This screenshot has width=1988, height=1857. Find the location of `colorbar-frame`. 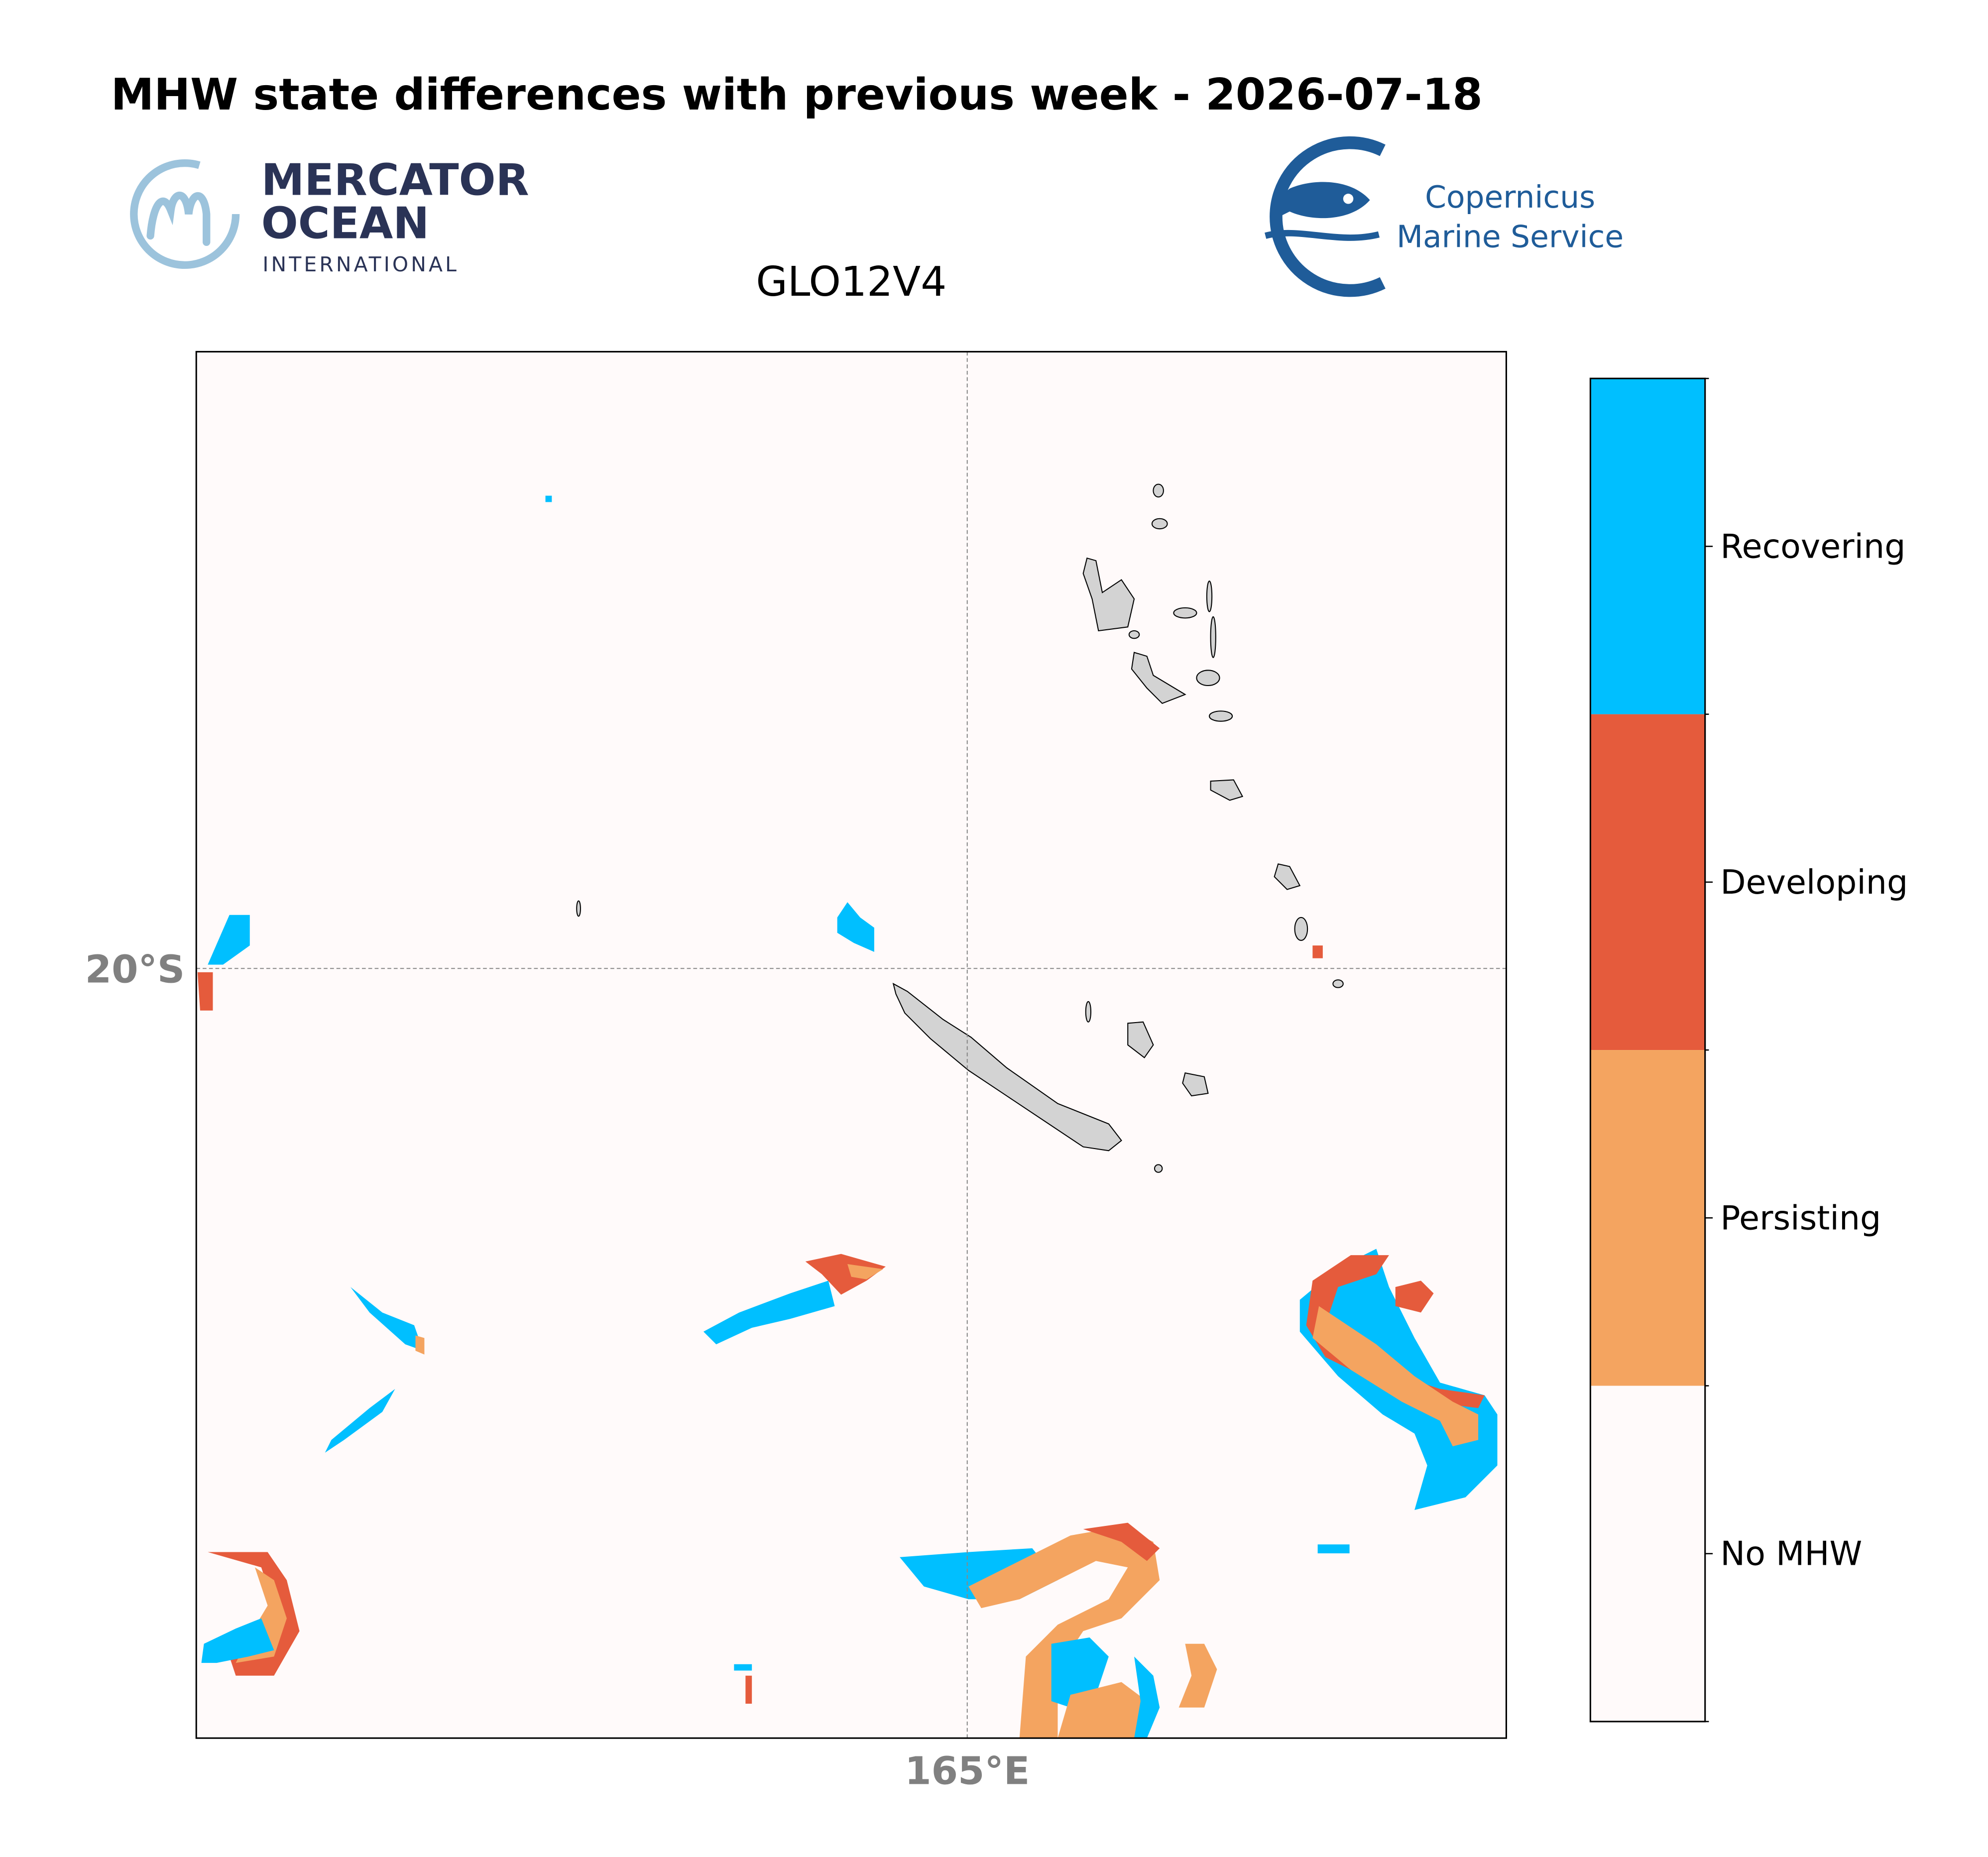

colorbar-frame is located at coordinates (1648, 1050).